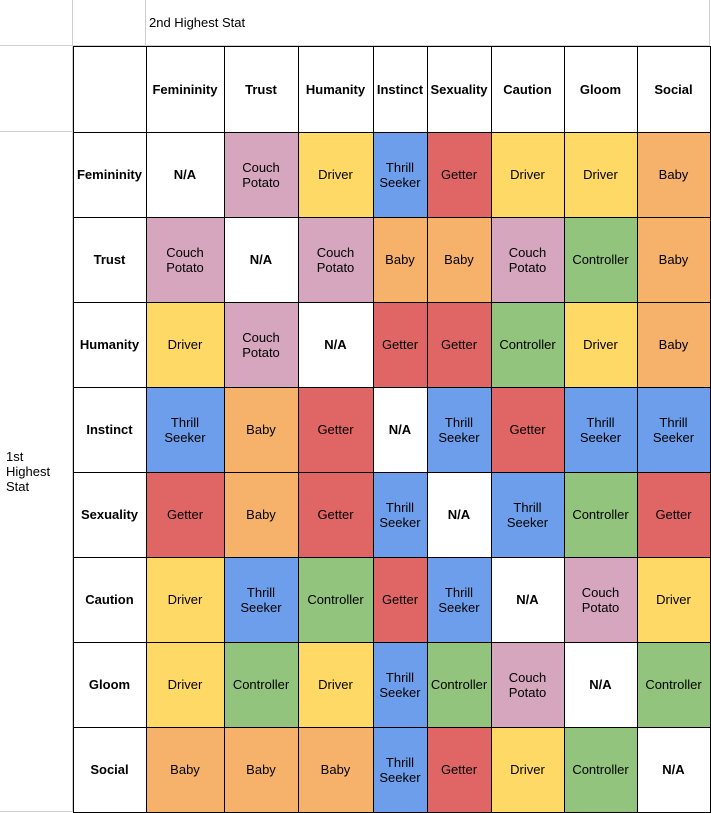 The image size is (711, 813). I want to click on column-header-instinct: Instinct, so click(400, 89).